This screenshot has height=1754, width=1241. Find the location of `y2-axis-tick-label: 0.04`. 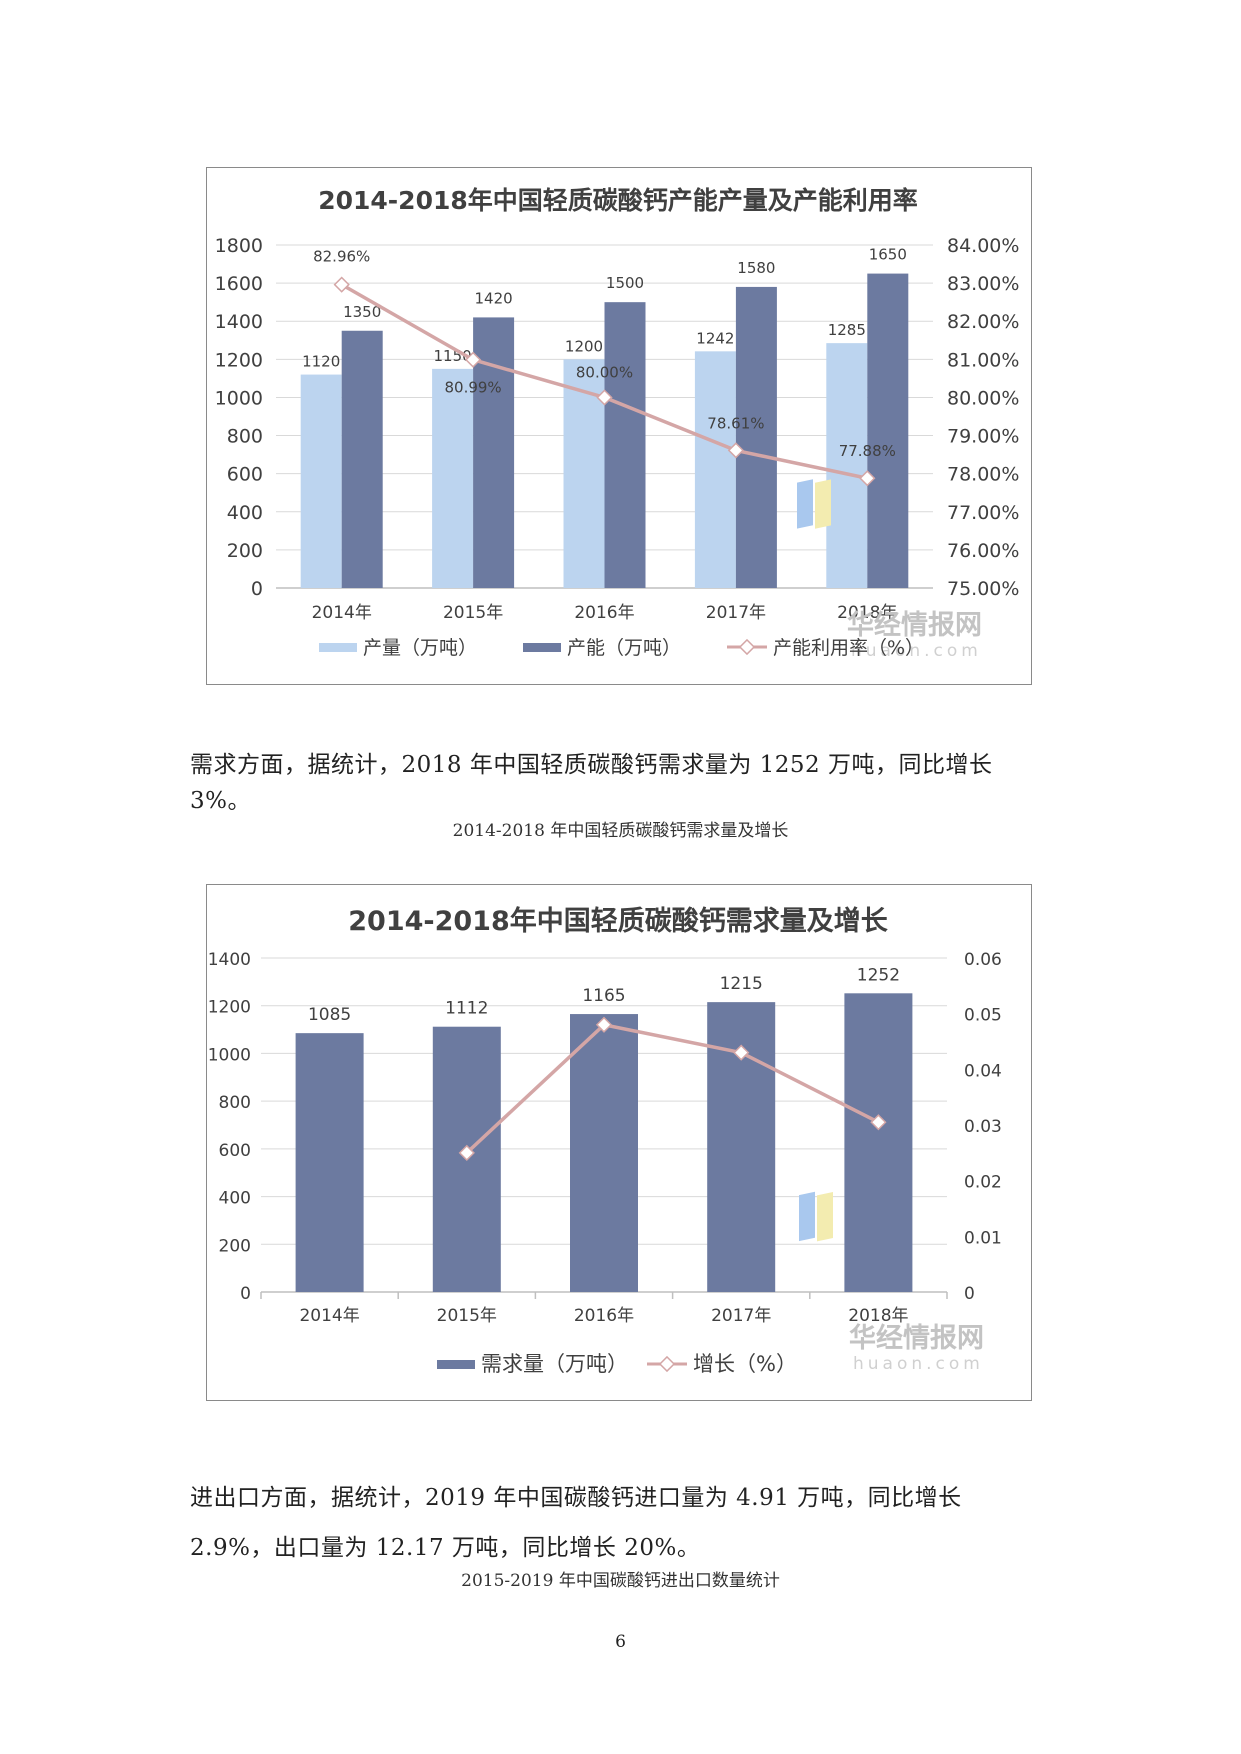

y2-axis-tick-label: 0.04 is located at coordinates (983, 1071).